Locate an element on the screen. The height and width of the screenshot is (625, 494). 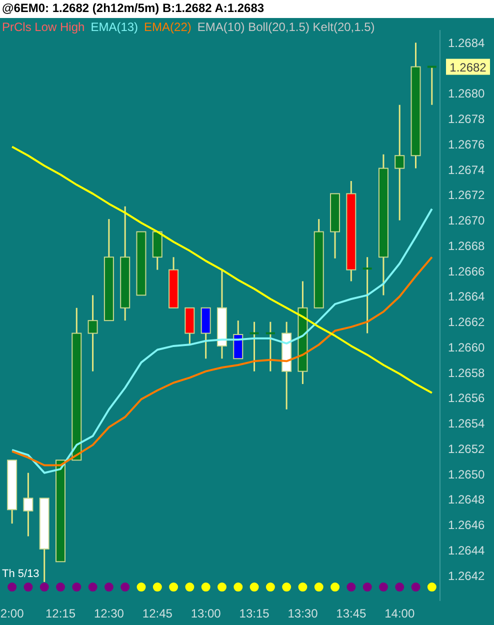
y-tick-label: 1.2658 is located at coordinates (467, 373).